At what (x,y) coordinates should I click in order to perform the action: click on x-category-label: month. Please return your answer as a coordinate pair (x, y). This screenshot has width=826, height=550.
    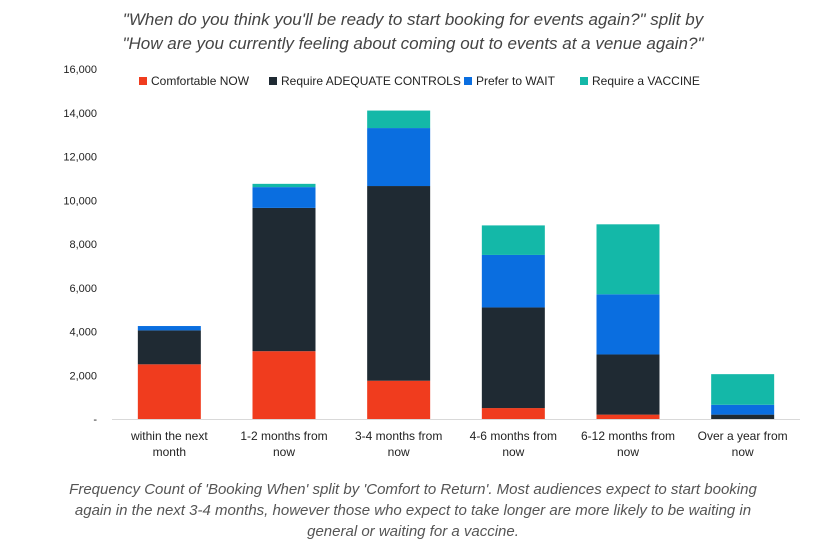
    Looking at the image, I should click on (169, 452).